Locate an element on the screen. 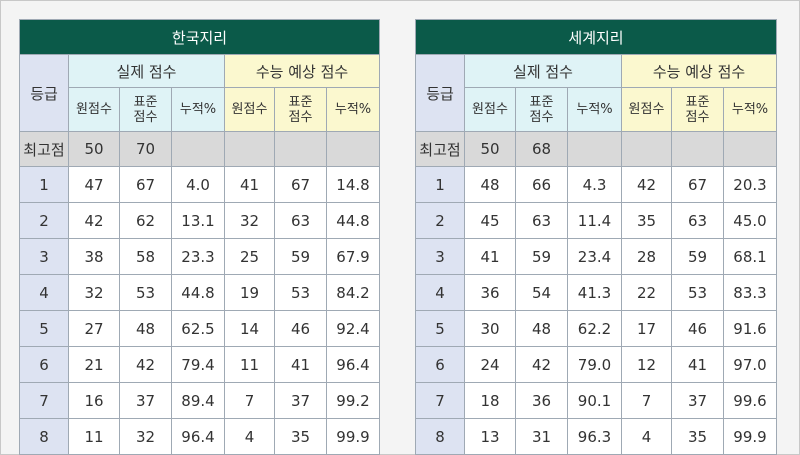  expected-cum-cell: 20.3 is located at coordinates (750, 184).